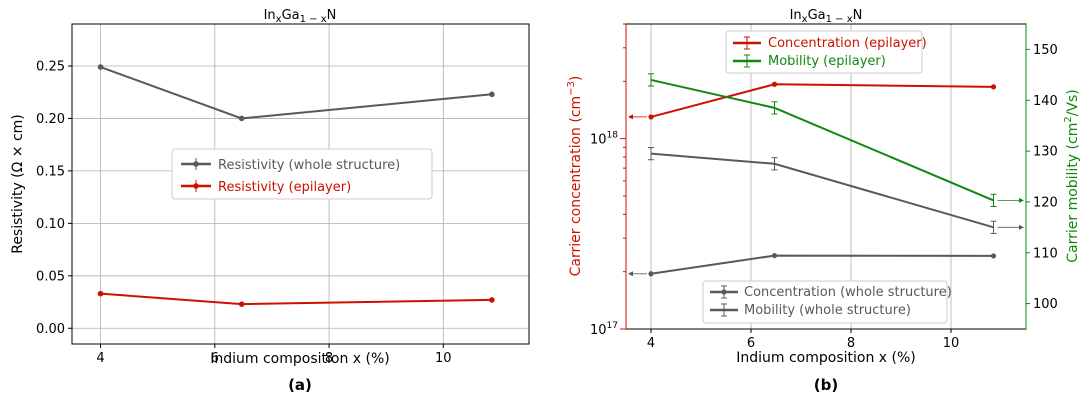  What do you see at coordinates (1045, 253) in the screenshot?
I see `tick-label-right: 110` at bounding box center [1045, 253].